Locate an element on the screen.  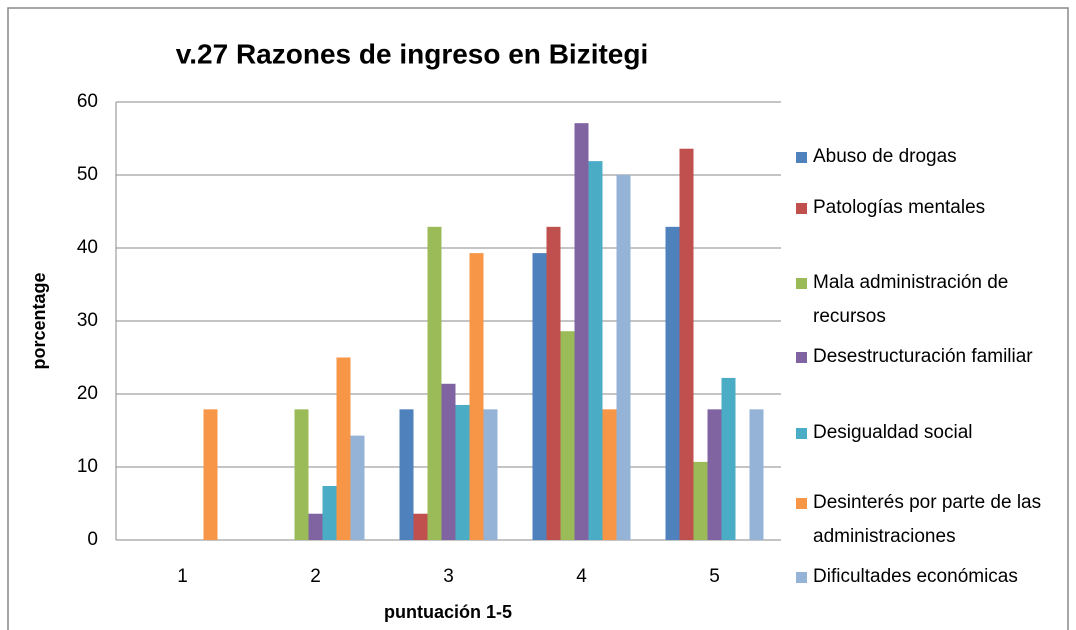
x-tick-label: 4 is located at coordinates (581, 576).